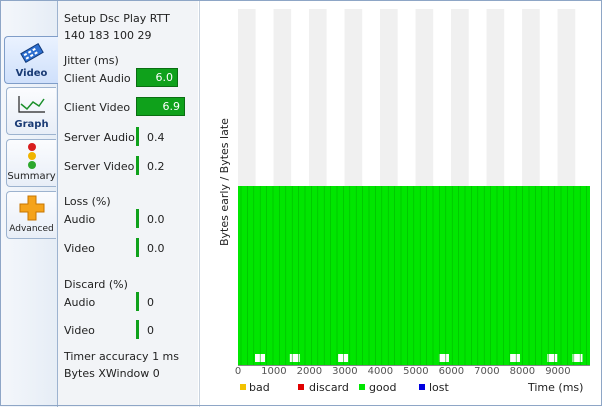 The height and width of the screenshot is (407, 603). Describe the element at coordinates (558, 371) in the screenshot. I see `x-tick-label: 9000` at that location.